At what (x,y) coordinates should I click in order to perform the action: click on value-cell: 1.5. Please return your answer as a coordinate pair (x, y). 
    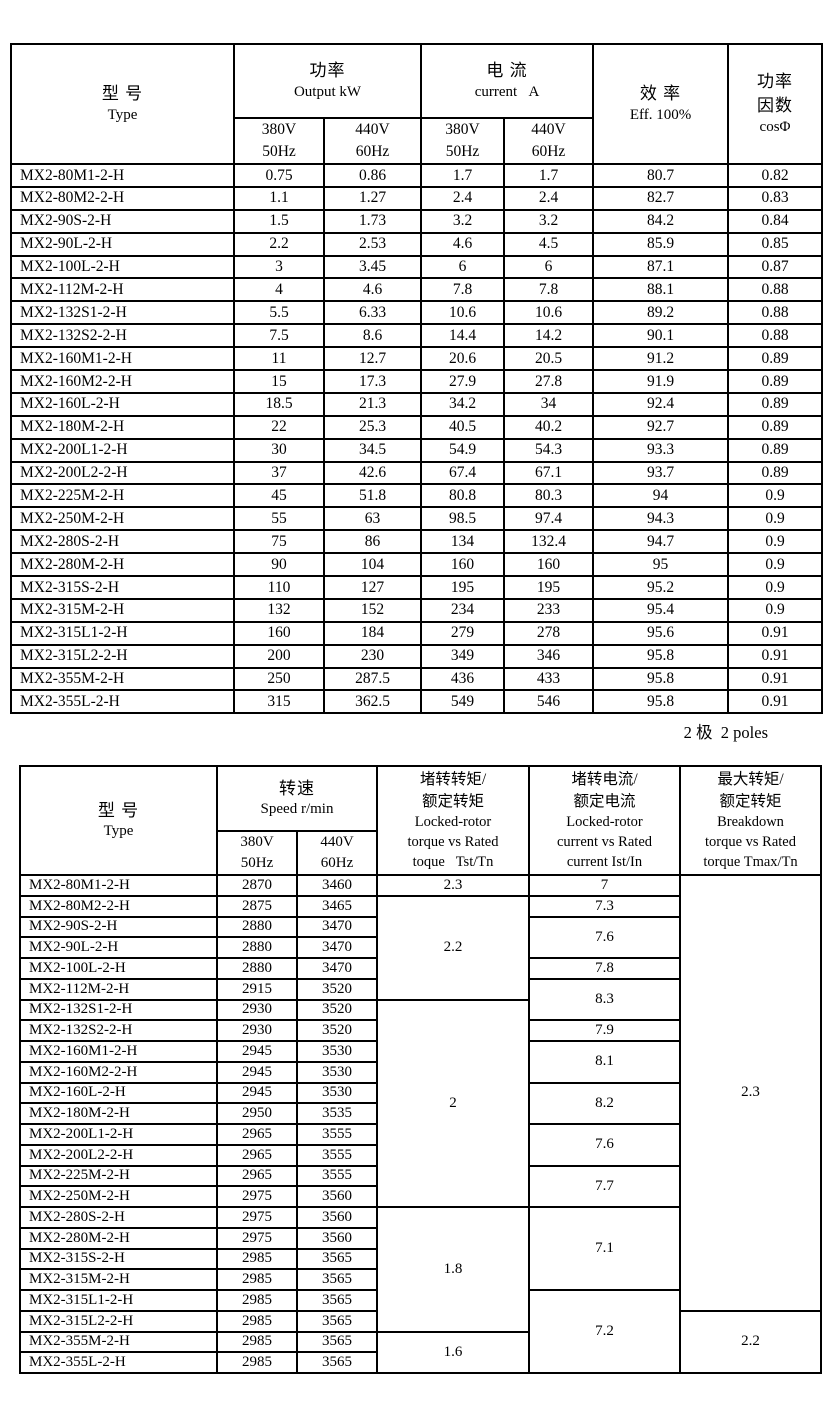
    Looking at the image, I should click on (279, 221).